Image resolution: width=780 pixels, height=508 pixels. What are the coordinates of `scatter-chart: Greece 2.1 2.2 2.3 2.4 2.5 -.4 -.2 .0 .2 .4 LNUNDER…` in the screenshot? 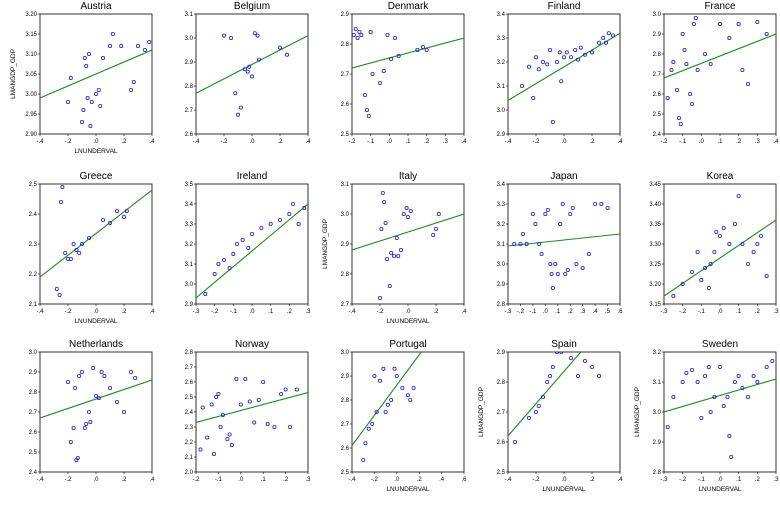 It's located at (92, 248).